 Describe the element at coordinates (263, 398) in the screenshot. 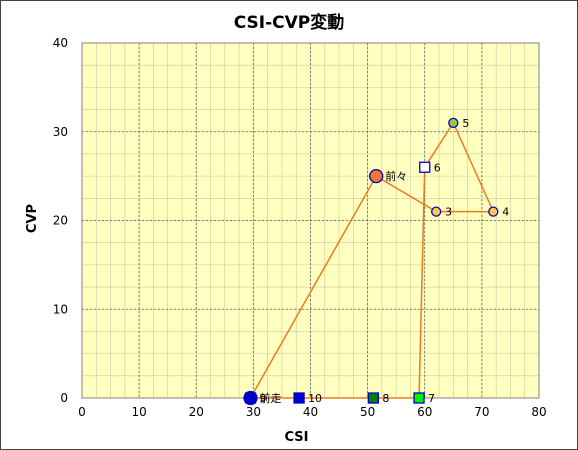

I see `data-point-label: 9` at that location.